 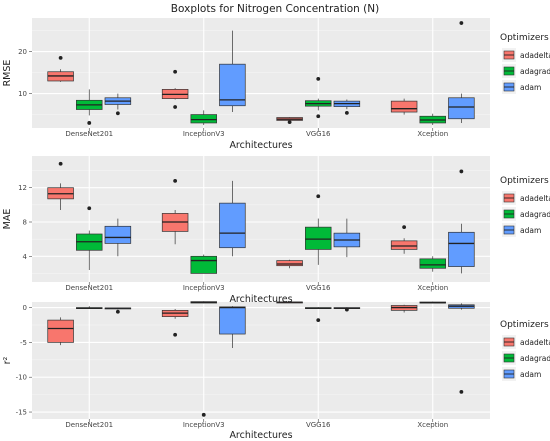 I want to click on y-axis-title: MAE, so click(x=7, y=219).